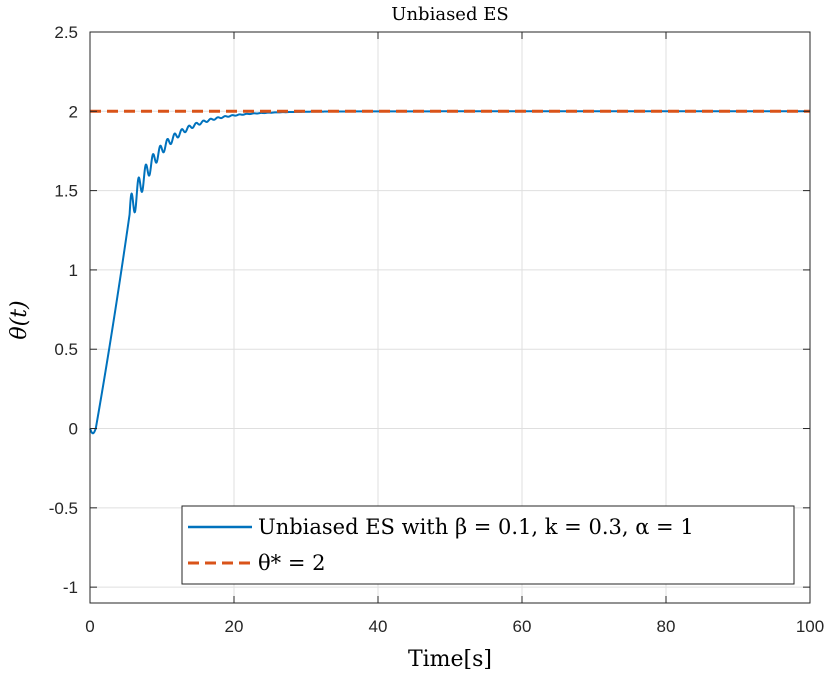  What do you see at coordinates (476, 527) in the screenshot?
I see `legend-label-series-1: Unbiased ES with β = 0.1, k = 0.3, α = 1` at bounding box center [476, 527].